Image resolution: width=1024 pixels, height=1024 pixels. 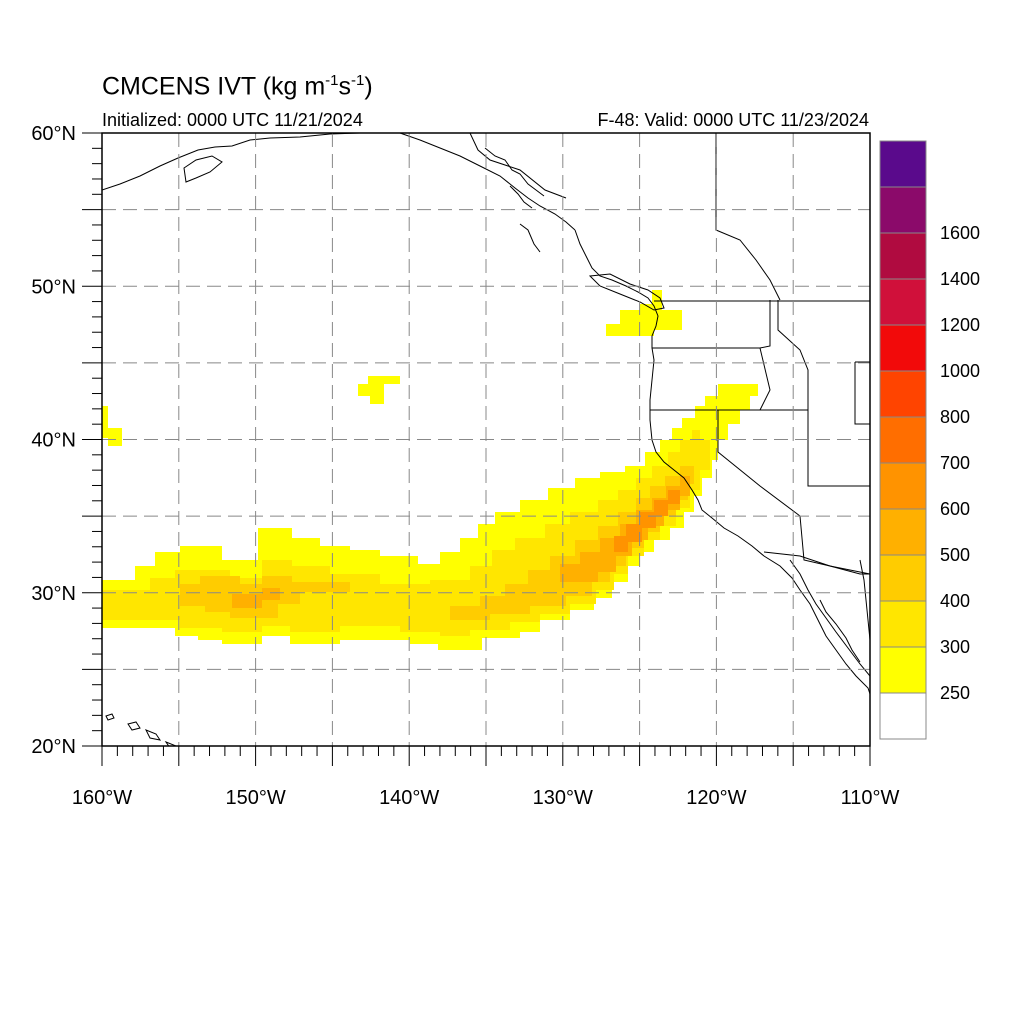 I want to click on lon-tick-label: 140°W, so click(x=409, y=798).